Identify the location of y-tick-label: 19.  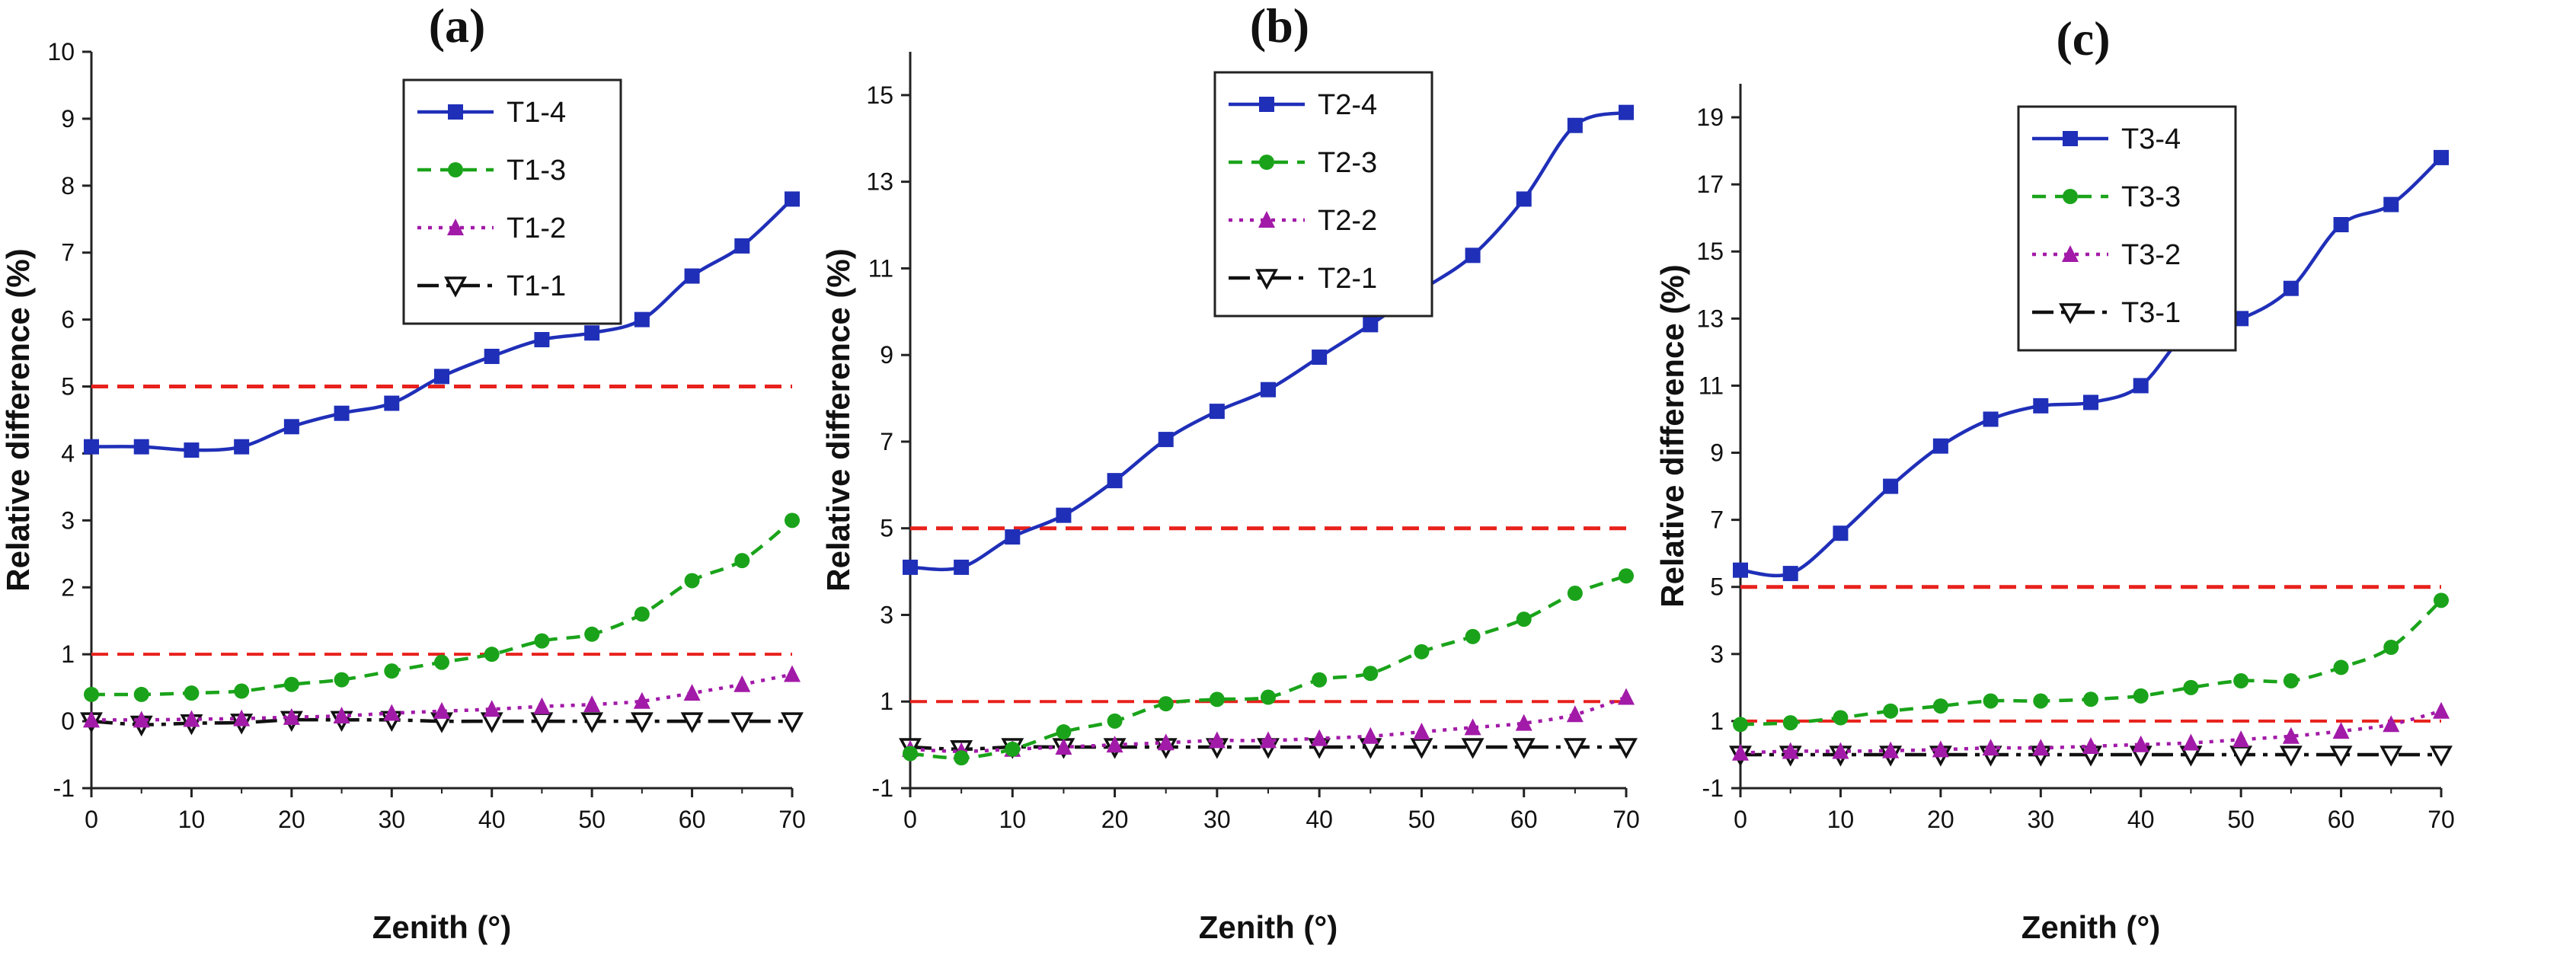
(1710, 117).